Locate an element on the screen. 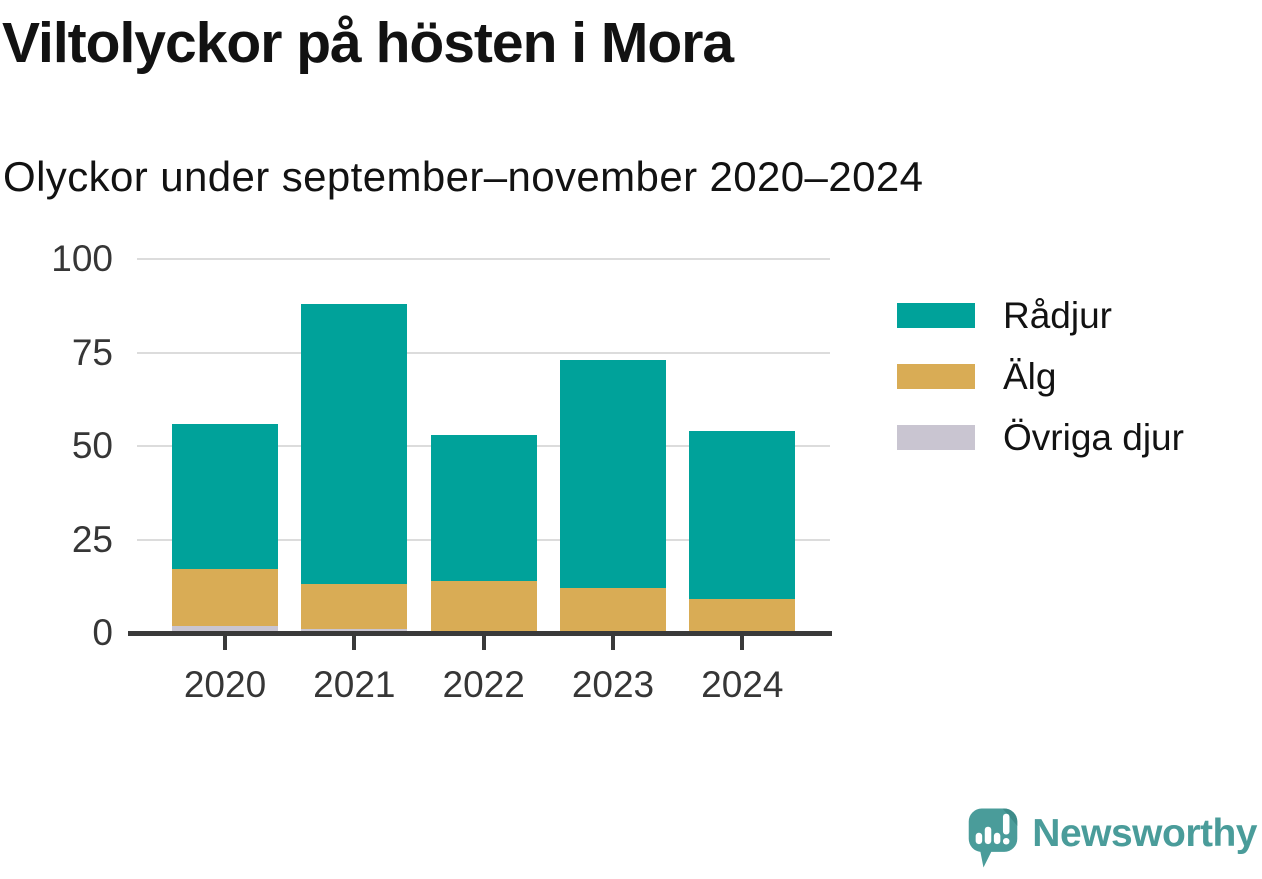 The width and height of the screenshot is (1262, 879). y-axis-tick-label: 50 is located at coordinates (92, 445).